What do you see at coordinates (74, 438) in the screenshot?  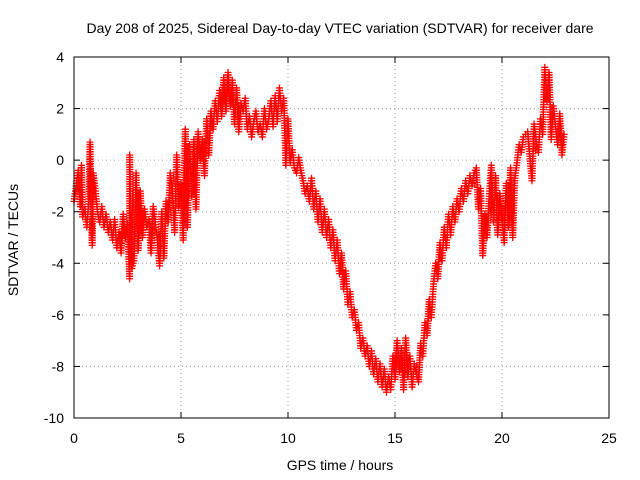 I see `x-tick-label: 0` at bounding box center [74, 438].